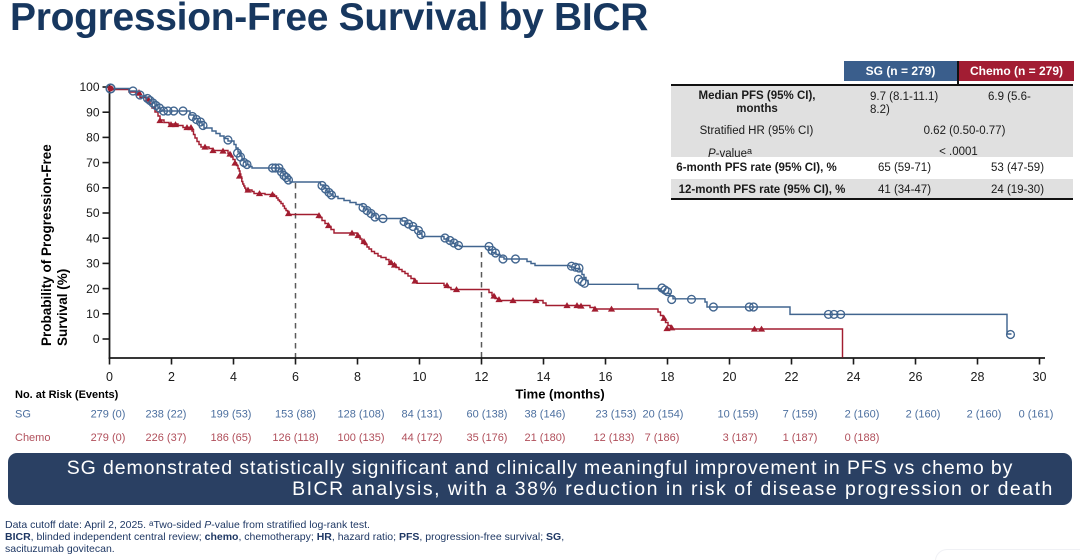  What do you see at coordinates (93, 213) in the screenshot?
I see `svg-text: 50` at bounding box center [93, 213].